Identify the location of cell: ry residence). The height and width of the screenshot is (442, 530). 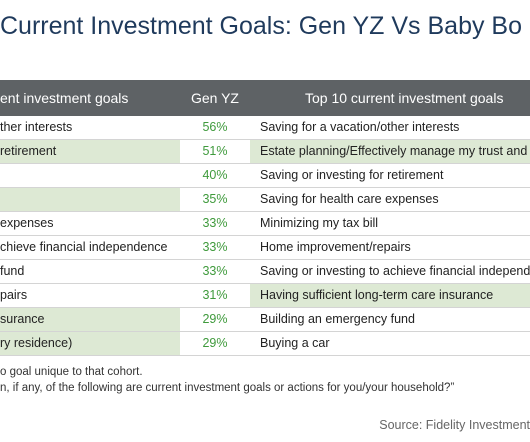
(90, 343).